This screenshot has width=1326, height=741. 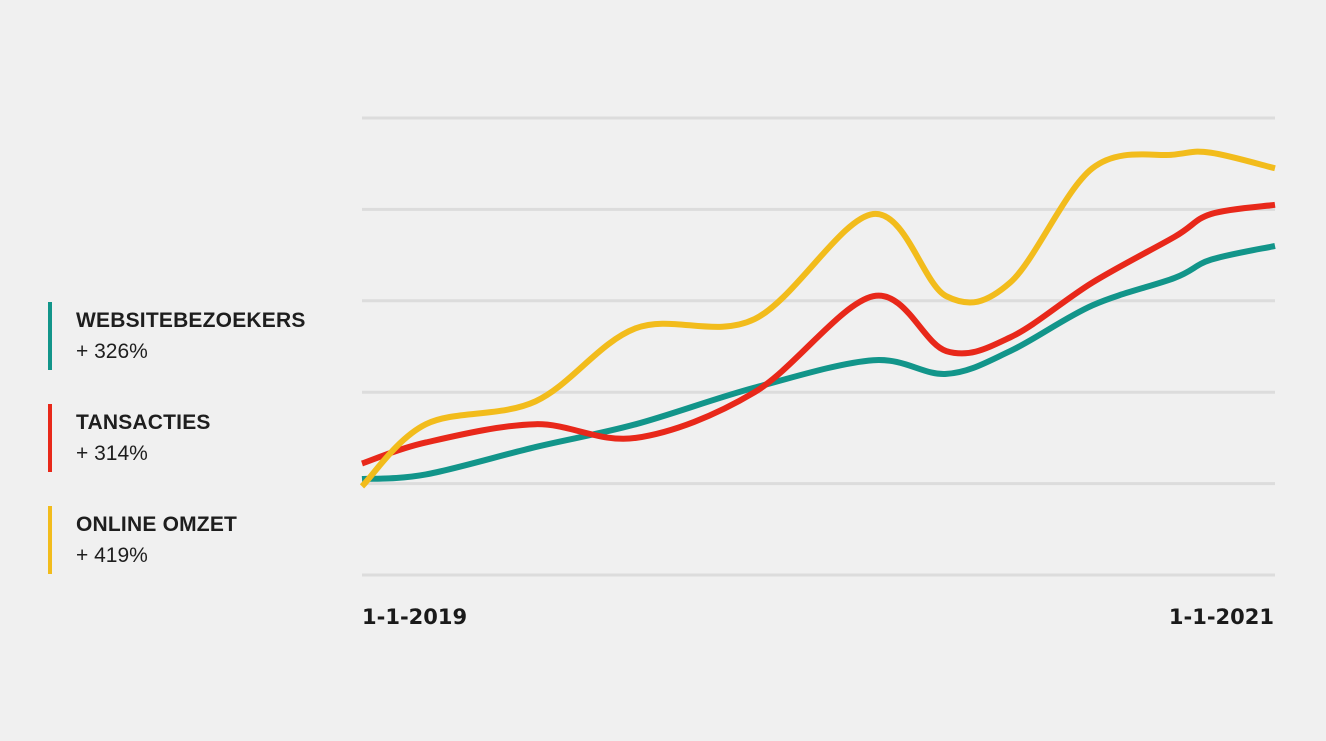 What do you see at coordinates (50, 438) in the screenshot?
I see `legend-swatch-tansacties` at bounding box center [50, 438].